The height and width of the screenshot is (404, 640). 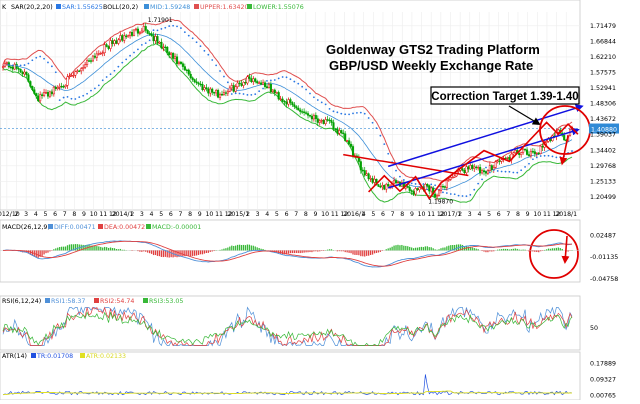 I want to click on x-tick-label: 9, so click(x=528, y=214).